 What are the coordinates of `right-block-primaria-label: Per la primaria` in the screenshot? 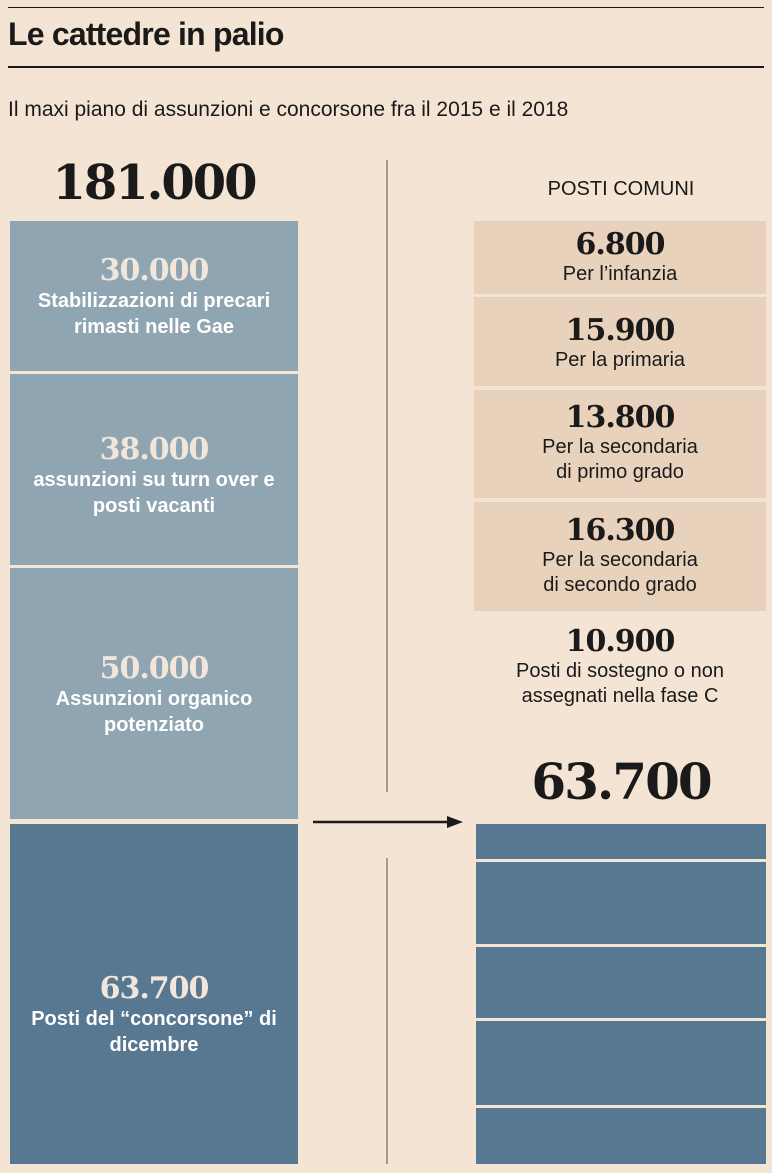 It's located at (620, 360).